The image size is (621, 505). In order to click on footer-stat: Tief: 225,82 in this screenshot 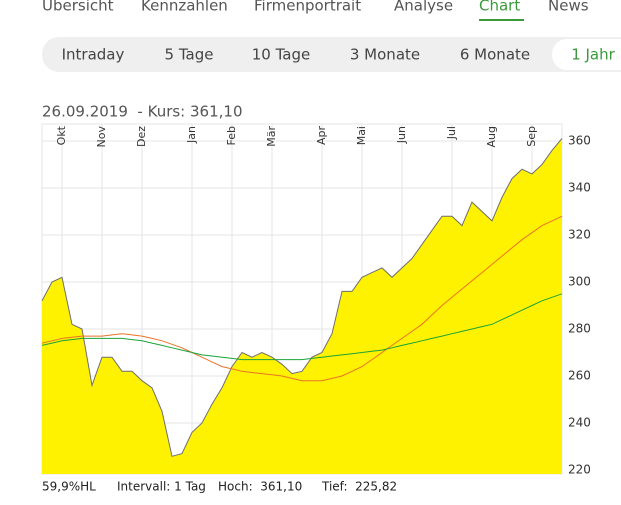, I will do `click(359, 487)`.